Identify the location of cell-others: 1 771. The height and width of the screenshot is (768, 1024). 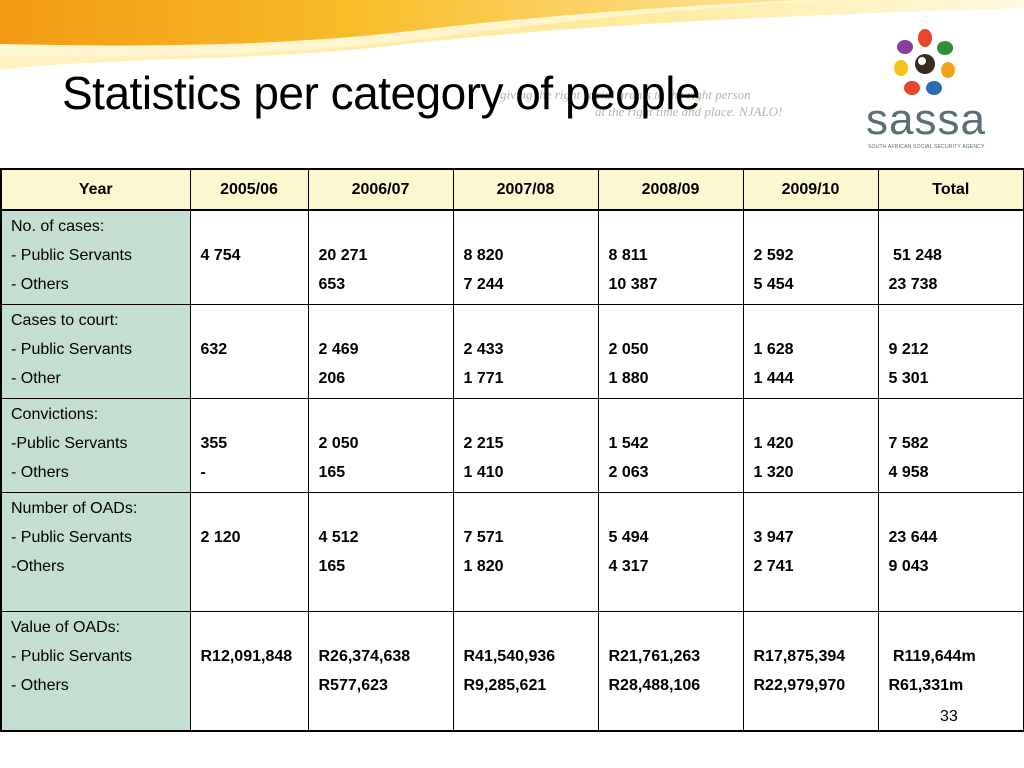
(483, 378).